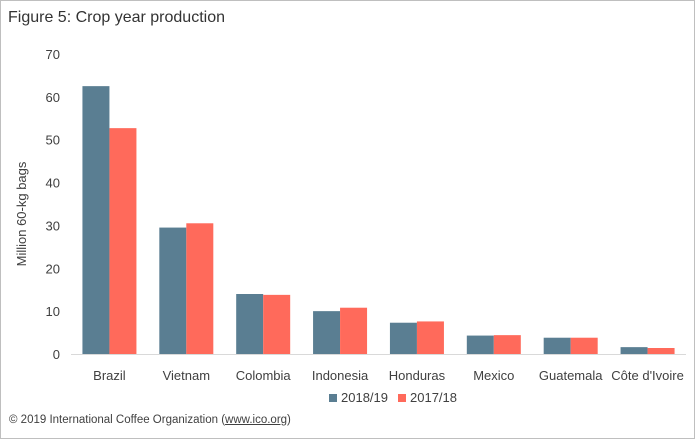 This screenshot has width=695, height=439. I want to click on y-tick-label: 40, so click(53, 183).